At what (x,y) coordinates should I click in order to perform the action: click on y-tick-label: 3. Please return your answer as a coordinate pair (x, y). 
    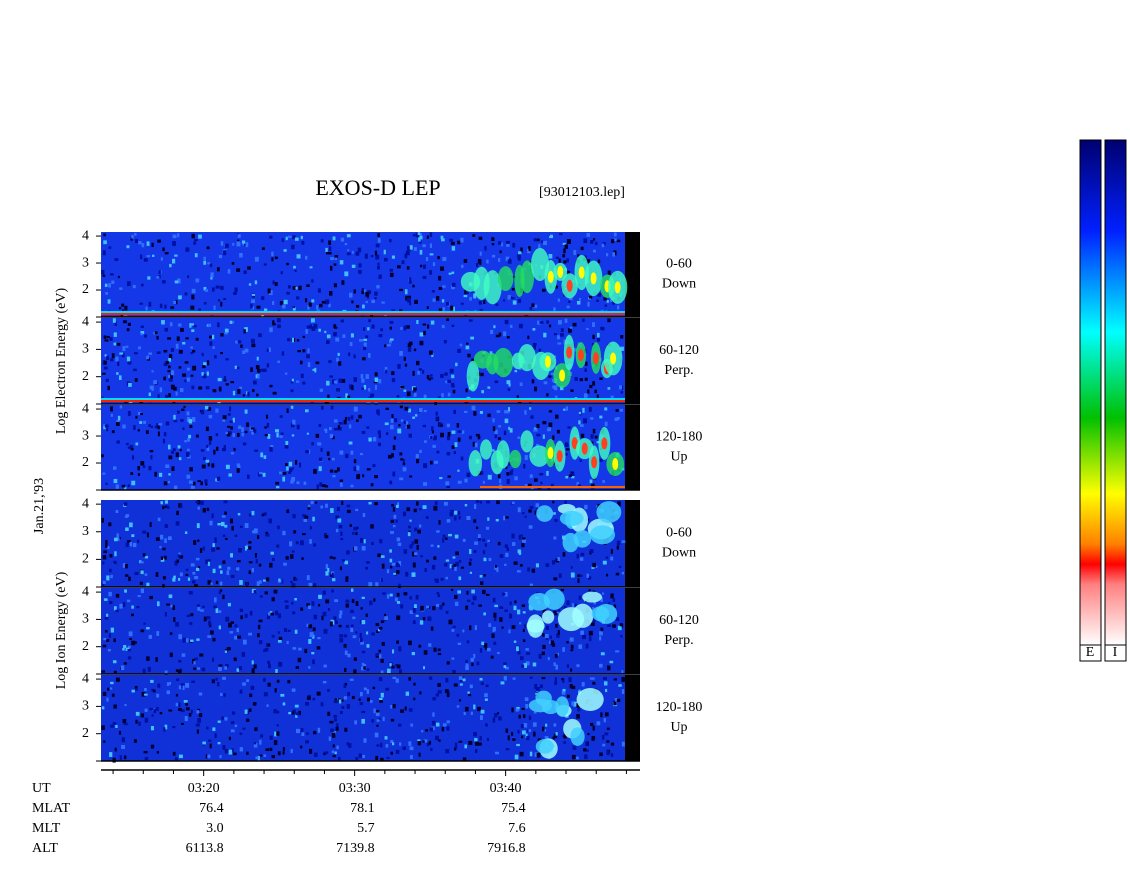
    Looking at the image, I should click on (85, 435).